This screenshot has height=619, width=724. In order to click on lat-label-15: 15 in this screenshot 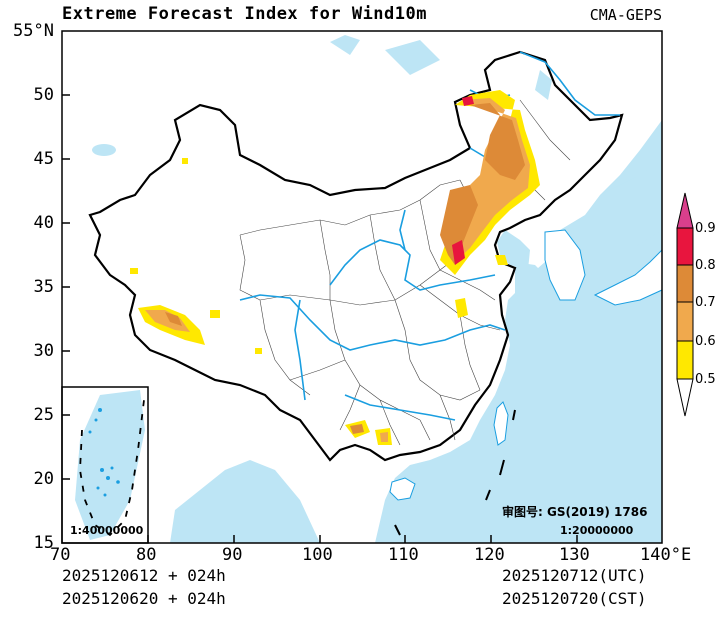, I will do `click(43, 543)`.